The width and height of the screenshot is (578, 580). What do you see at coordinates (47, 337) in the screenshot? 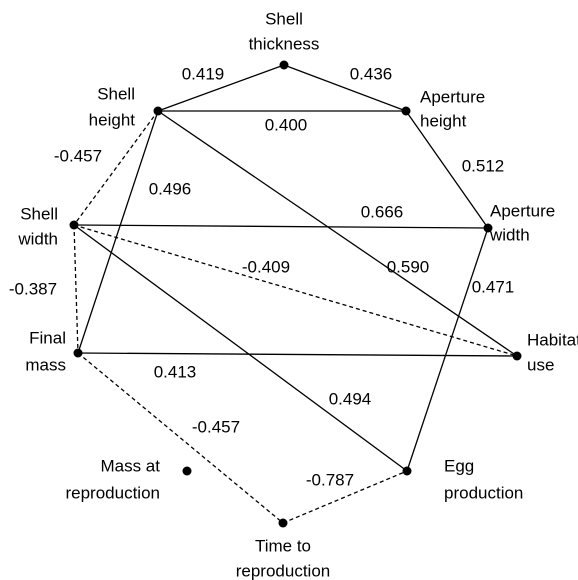
I see `node-label: Final` at bounding box center [47, 337].